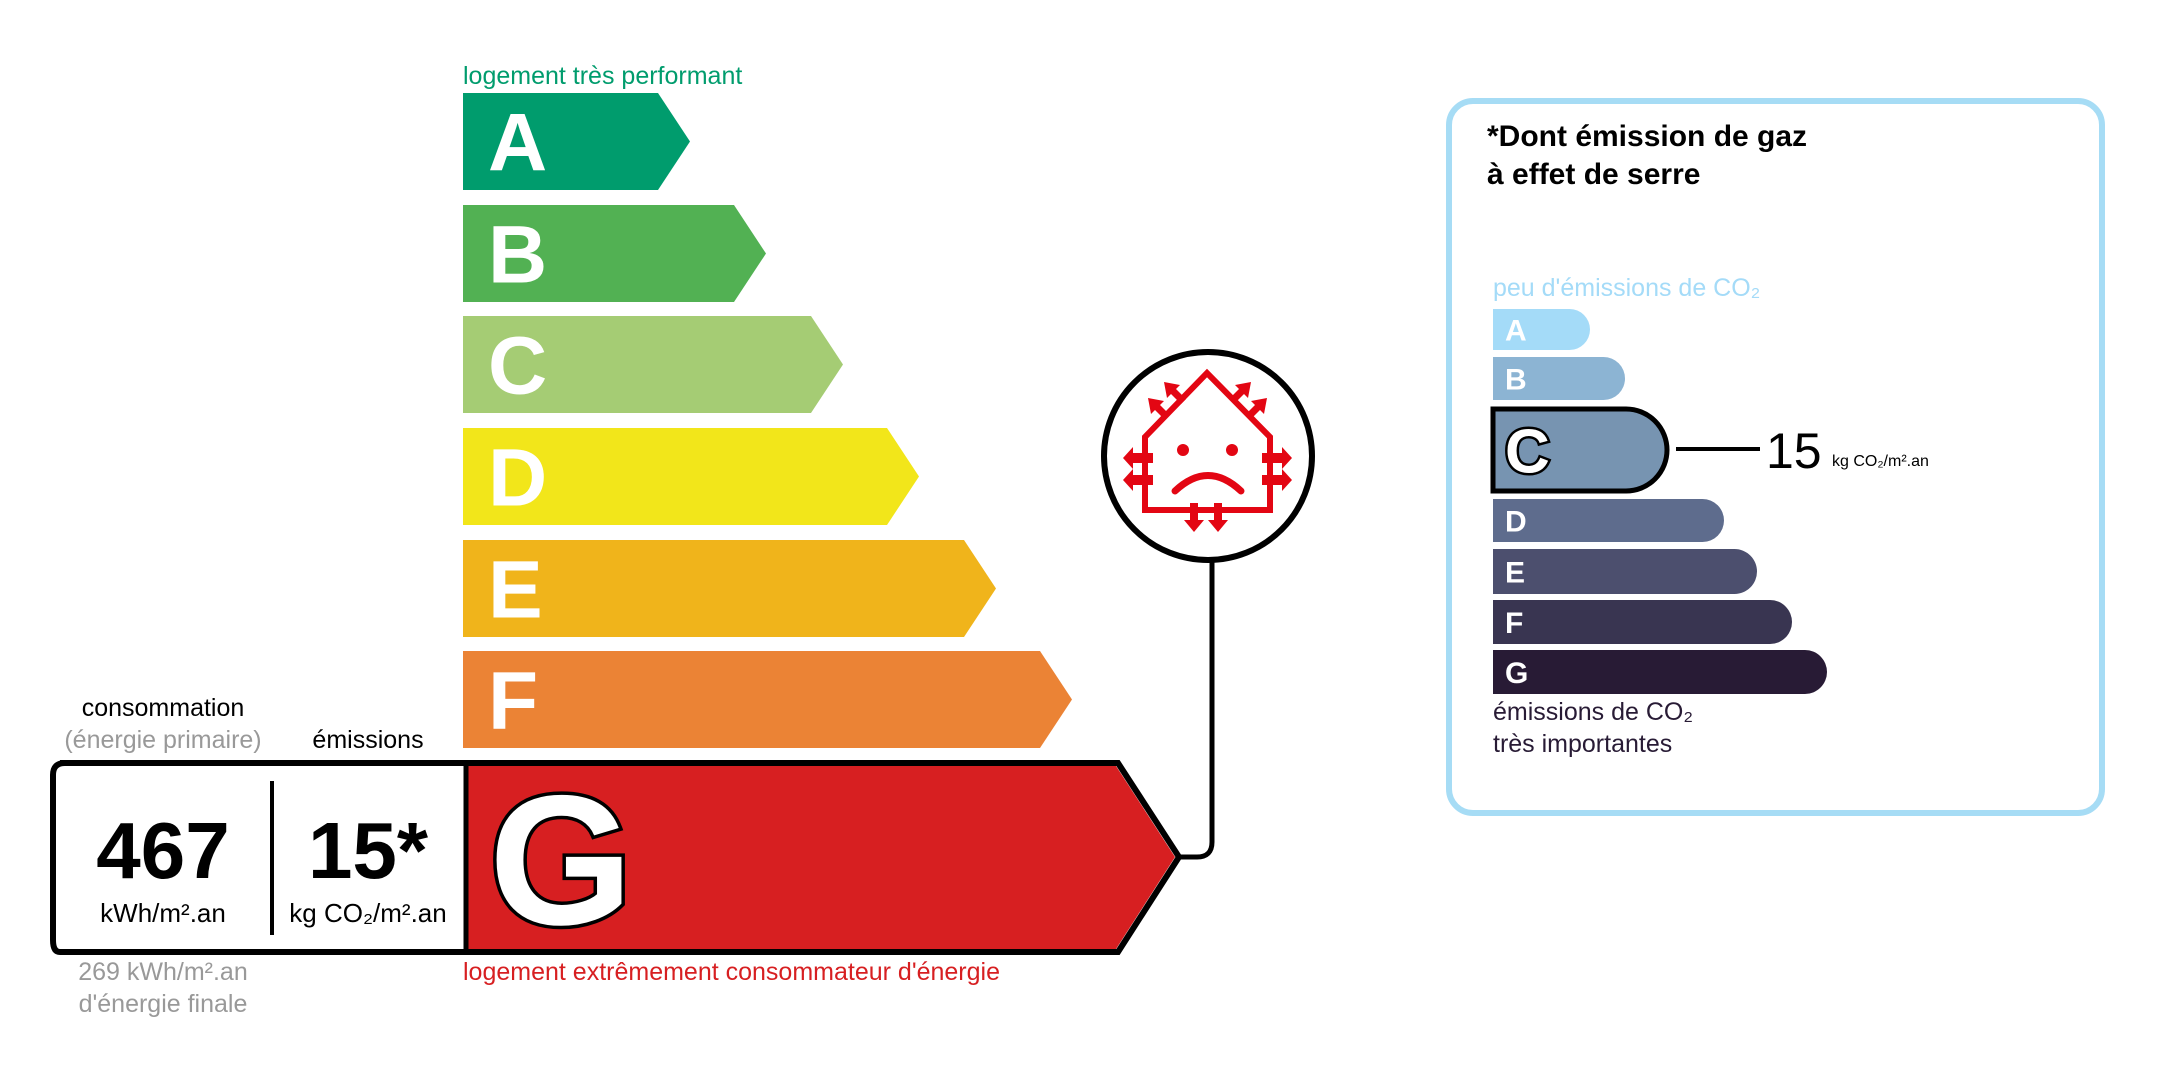  What do you see at coordinates (767, 699) in the screenshot?
I see `energy-bar-f` at bounding box center [767, 699].